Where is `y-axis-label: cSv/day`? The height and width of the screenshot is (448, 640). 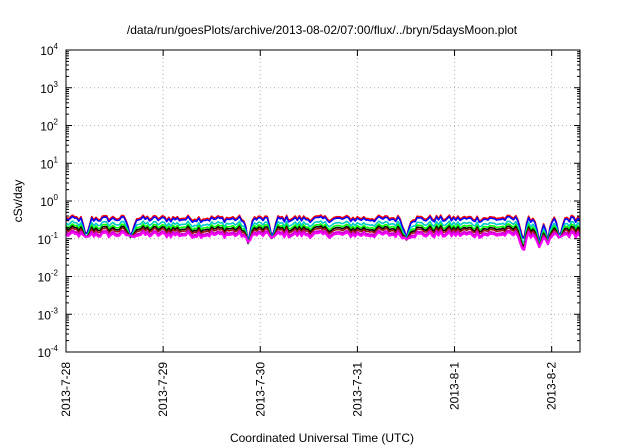 y-axis-label: cSv/day is located at coordinates (18, 201).